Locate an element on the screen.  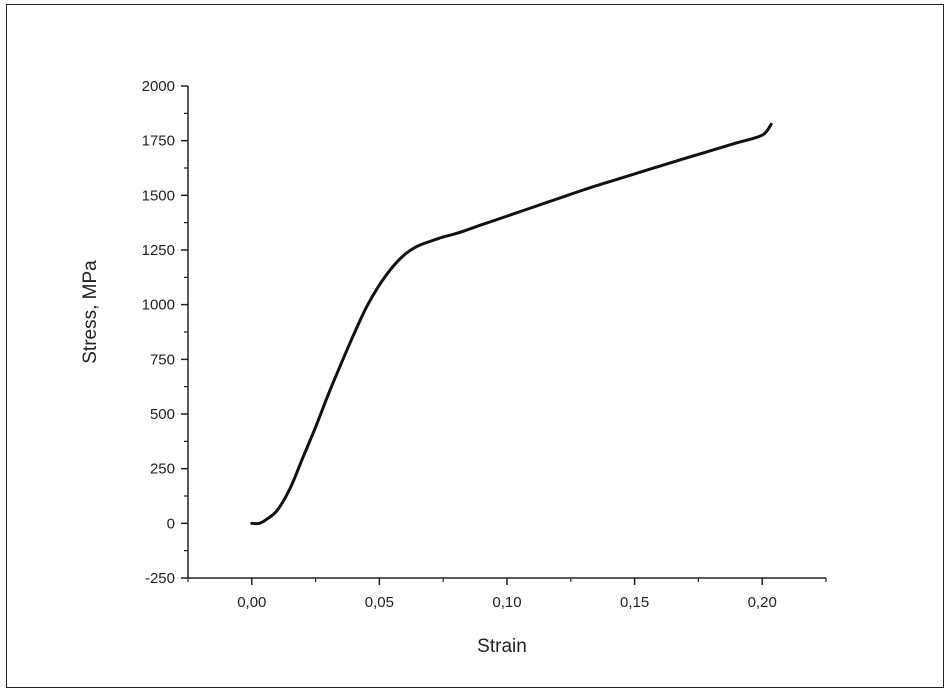
y-tick-label: 2000 is located at coordinates (158, 86).